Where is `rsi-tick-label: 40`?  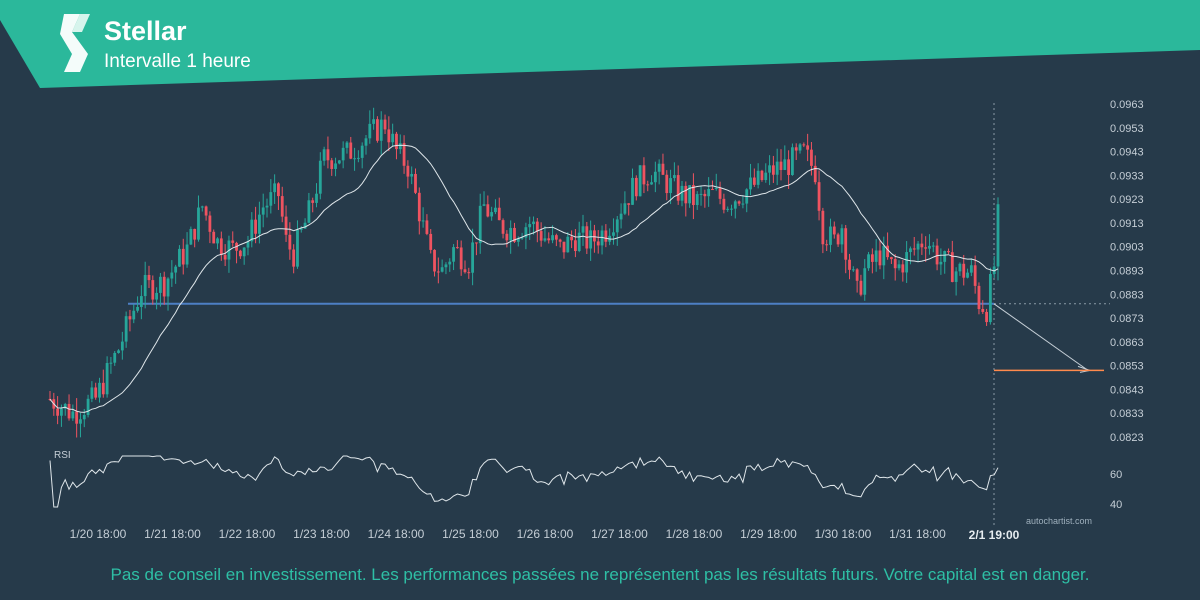
rsi-tick-label: 40 is located at coordinates (1116, 505).